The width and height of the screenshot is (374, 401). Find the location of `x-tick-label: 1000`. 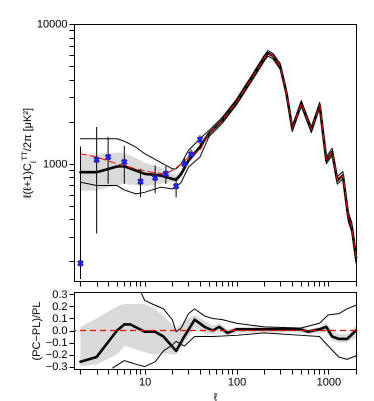

x-tick-label: 1000 is located at coordinates (329, 382).